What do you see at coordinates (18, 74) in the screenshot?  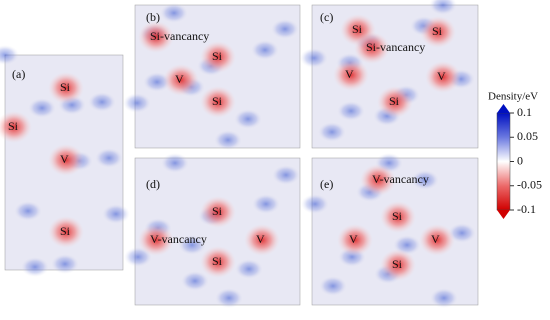 I see `panel-label: (a)` at bounding box center [18, 74].